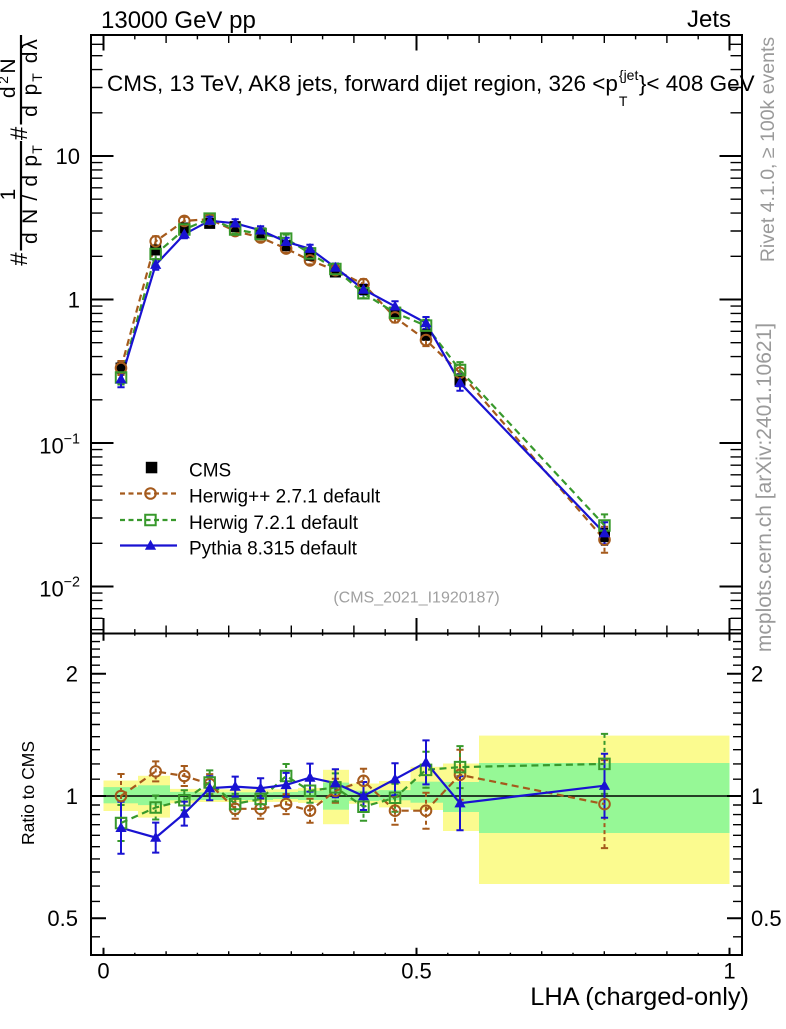 The width and height of the screenshot is (786, 1029). What do you see at coordinates (68, 156) in the screenshot?
I see `svg-text: 10` at bounding box center [68, 156].